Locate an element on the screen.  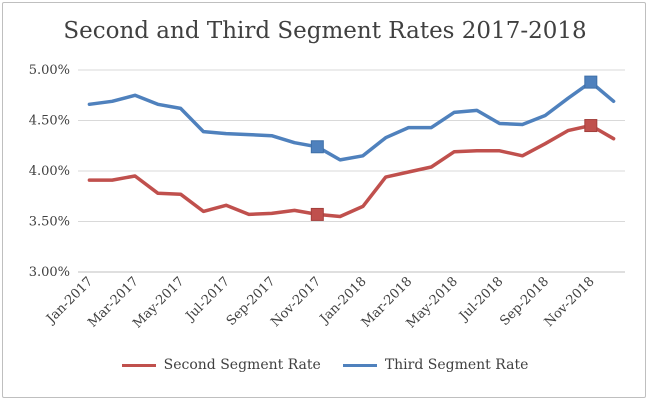
y-tick-label: 3.00% is located at coordinates (49, 272).